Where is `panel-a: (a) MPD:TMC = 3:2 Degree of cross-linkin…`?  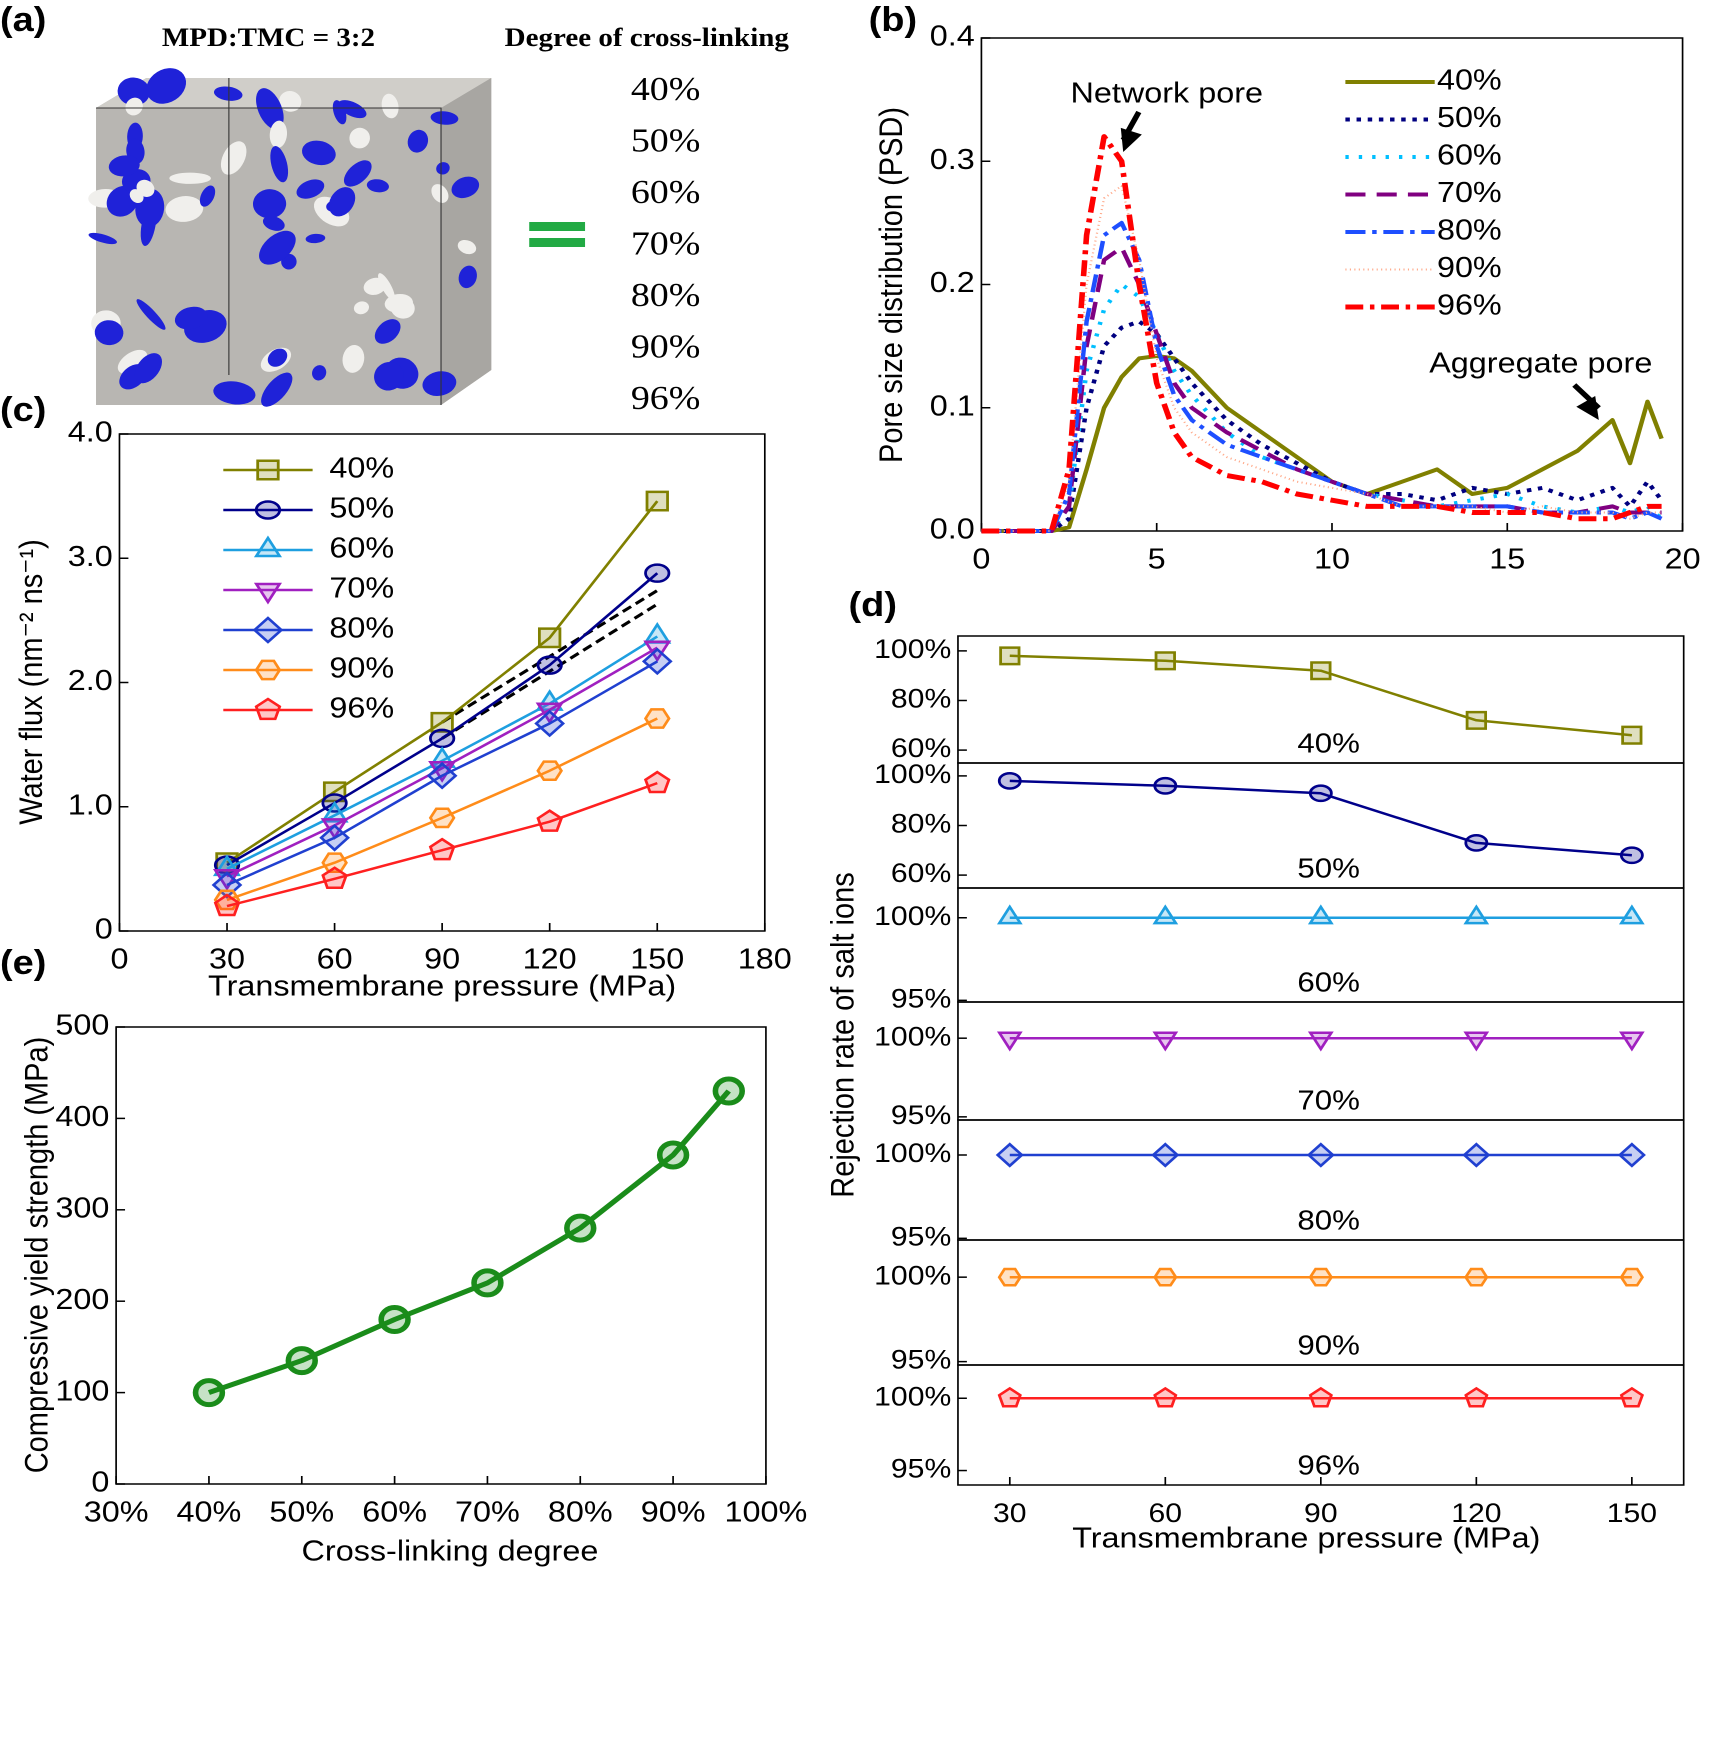 panel-a: (a) MPD:TMC = 3:2 Degree of cross-linkin… is located at coordinates (394, 208).